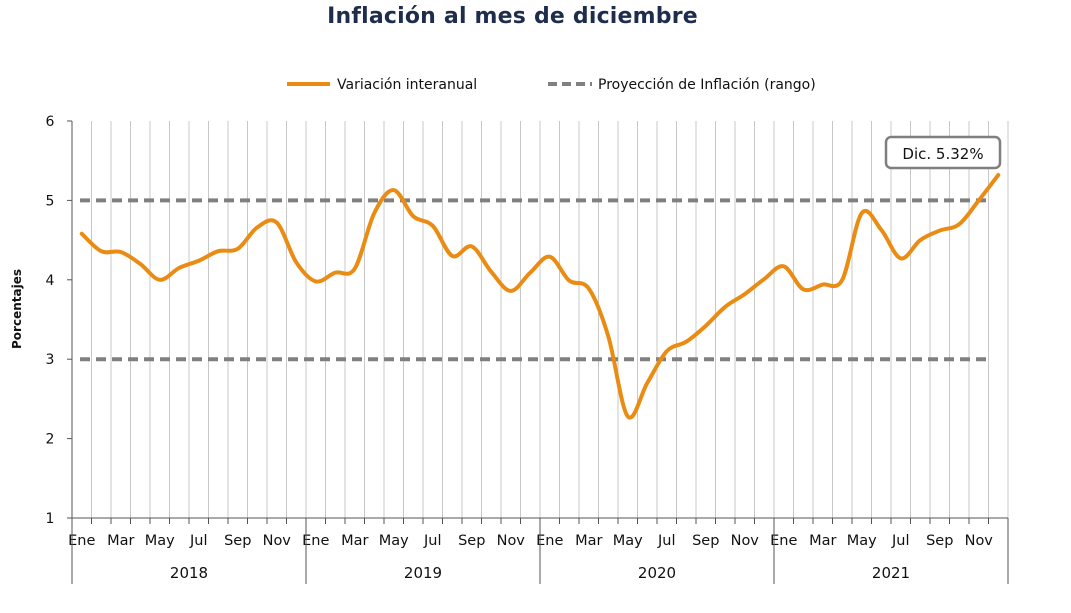 This screenshot has height=613, width=1071. Describe the element at coordinates (407, 85) in the screenshot. I see `legend-label-variacion: Variación interanual` at that location.